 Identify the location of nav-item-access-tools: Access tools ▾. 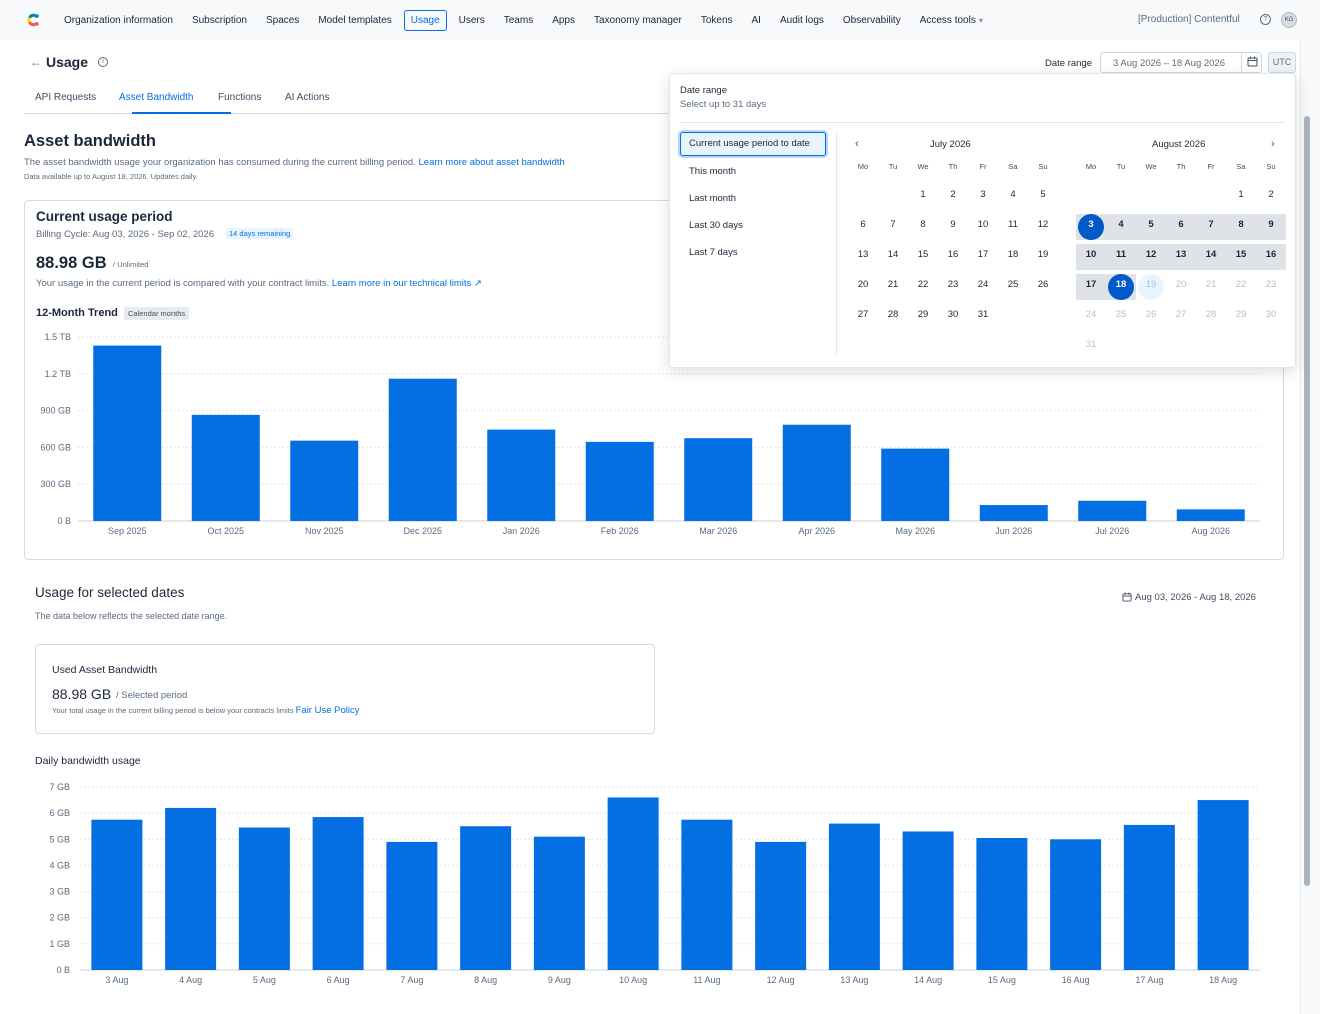
(951, 20).